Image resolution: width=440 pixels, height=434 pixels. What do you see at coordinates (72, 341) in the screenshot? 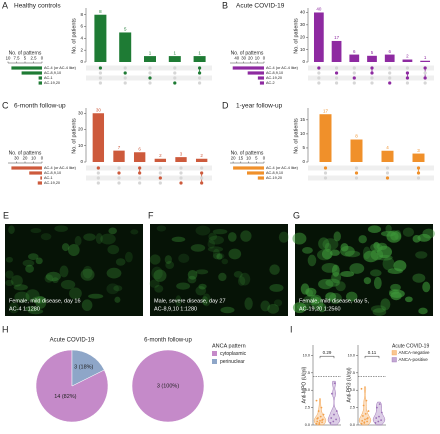
I see `pie-title: Acute COVID-19` at bounding box center [72, 341].